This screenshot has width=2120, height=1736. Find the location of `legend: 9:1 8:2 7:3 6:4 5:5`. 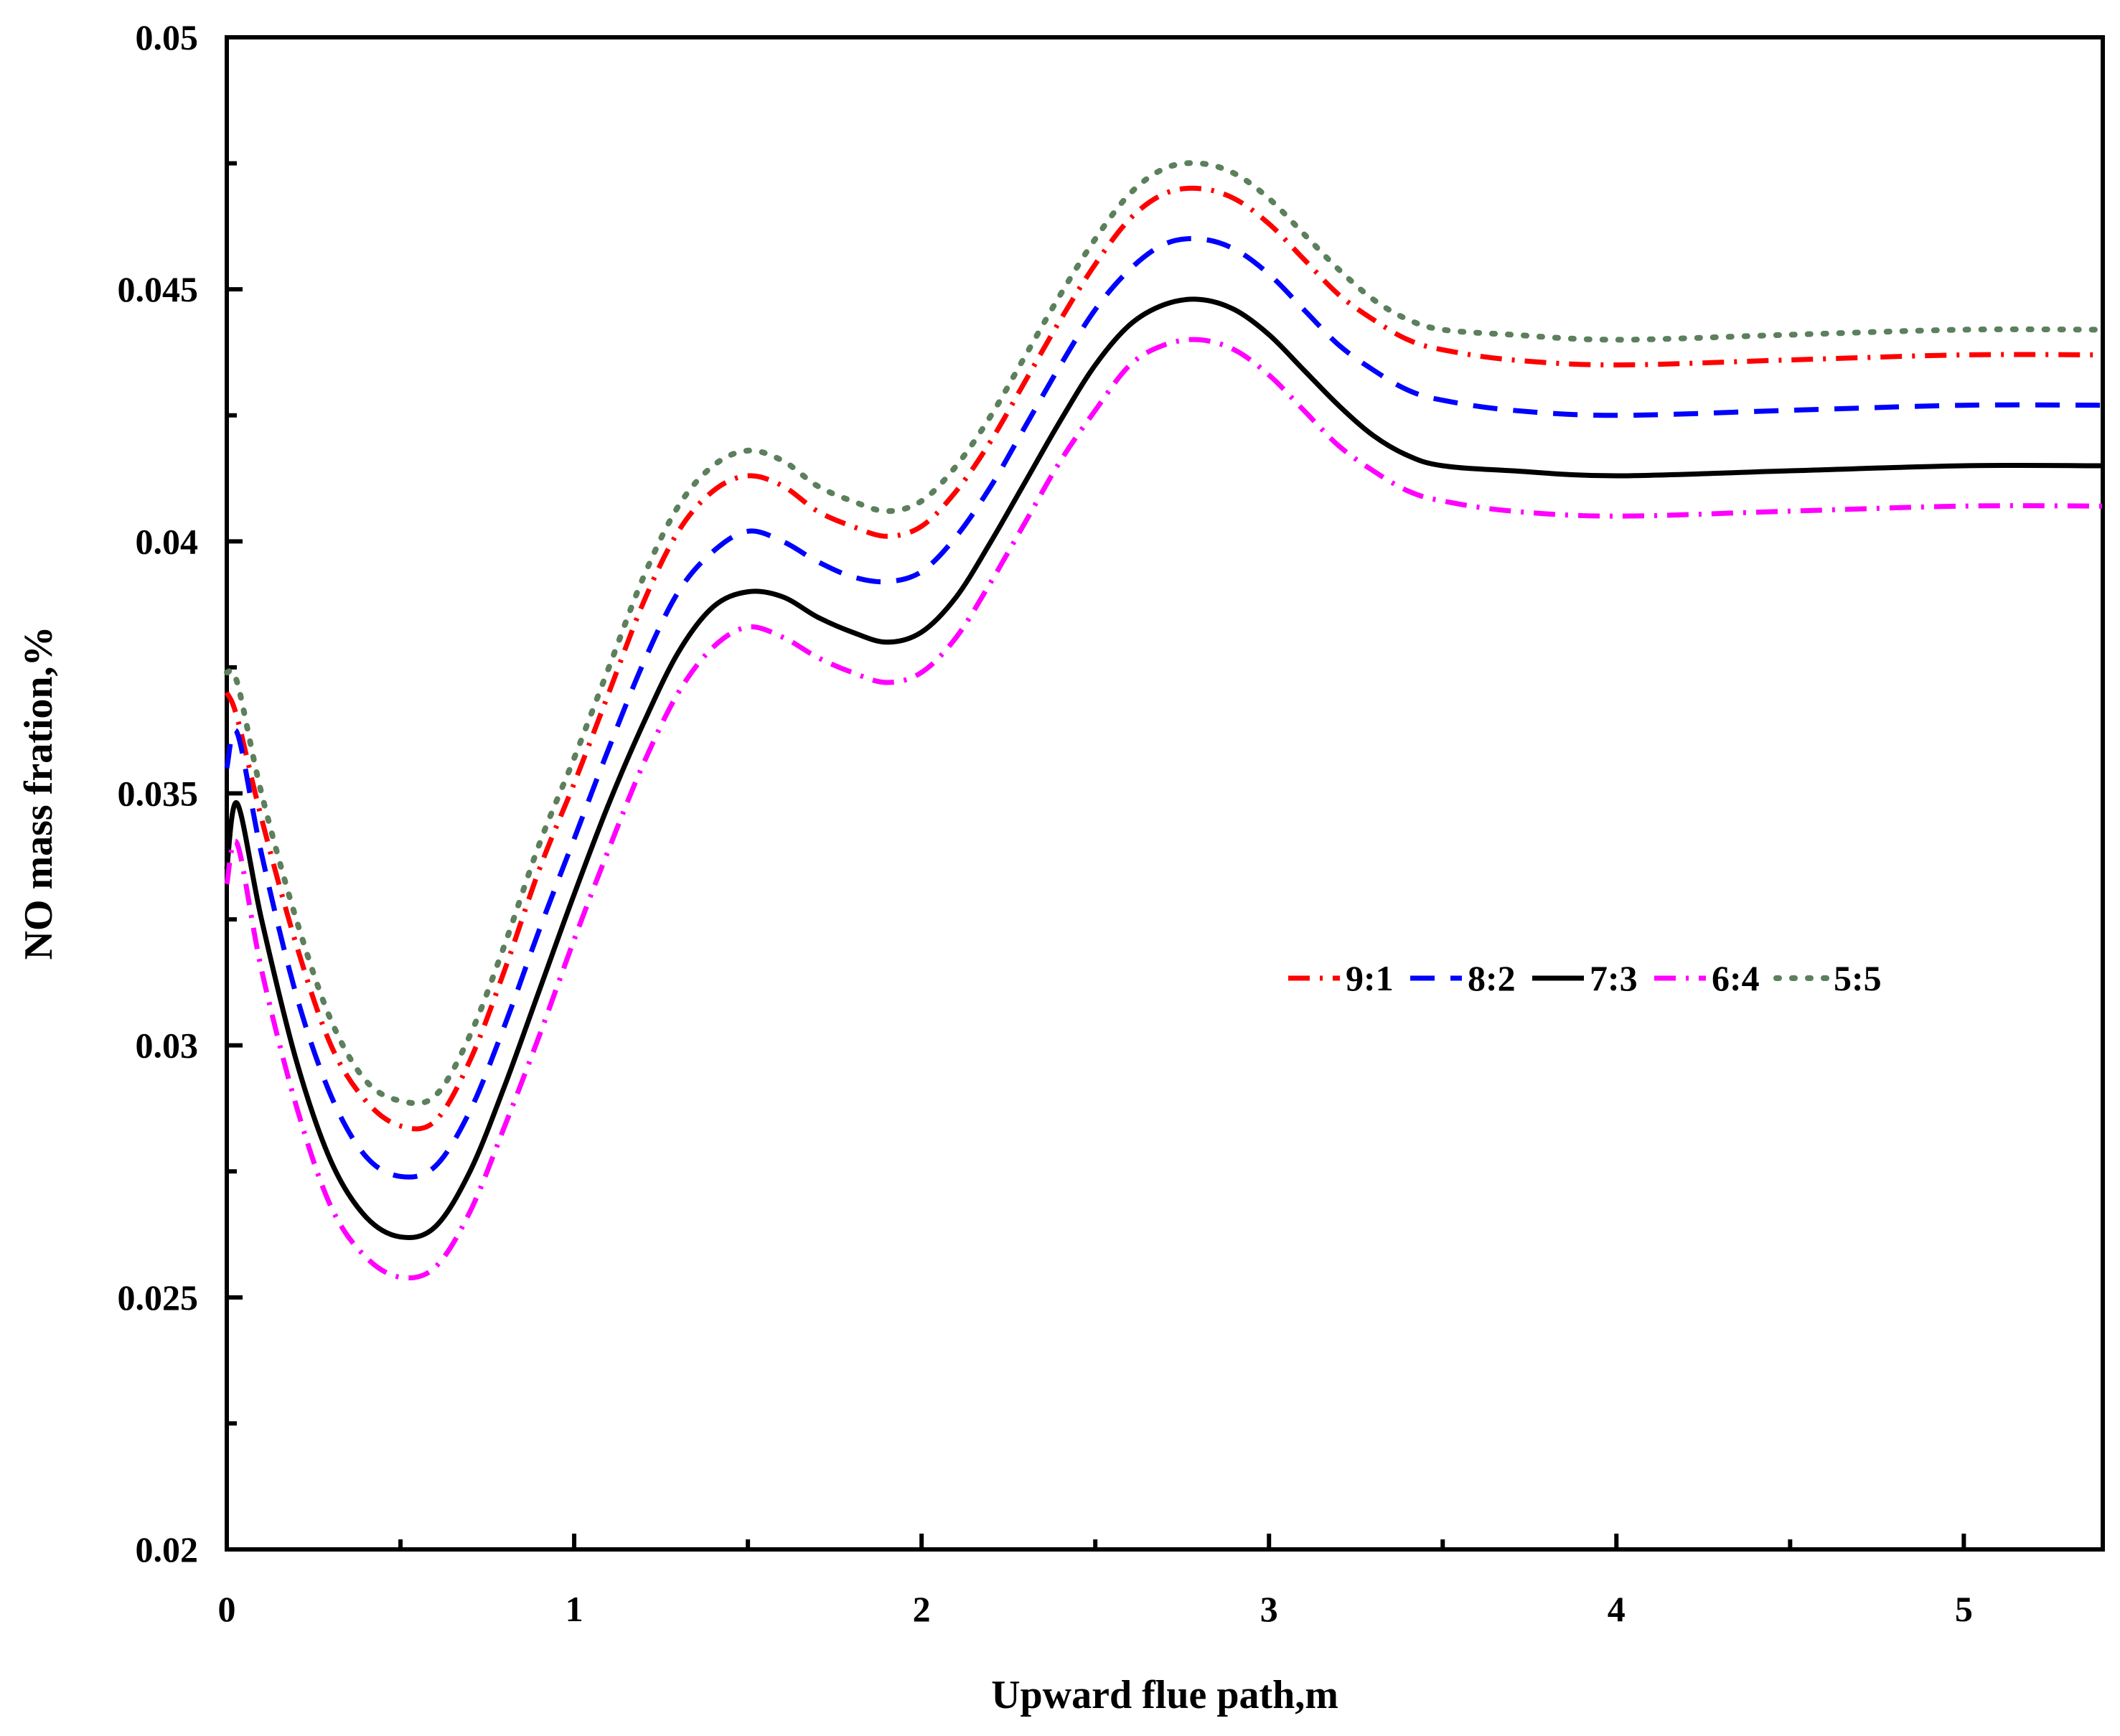

legend: 9:1 8:2 7:3 6:4 5:5 is located at coordinates (1585, 978).